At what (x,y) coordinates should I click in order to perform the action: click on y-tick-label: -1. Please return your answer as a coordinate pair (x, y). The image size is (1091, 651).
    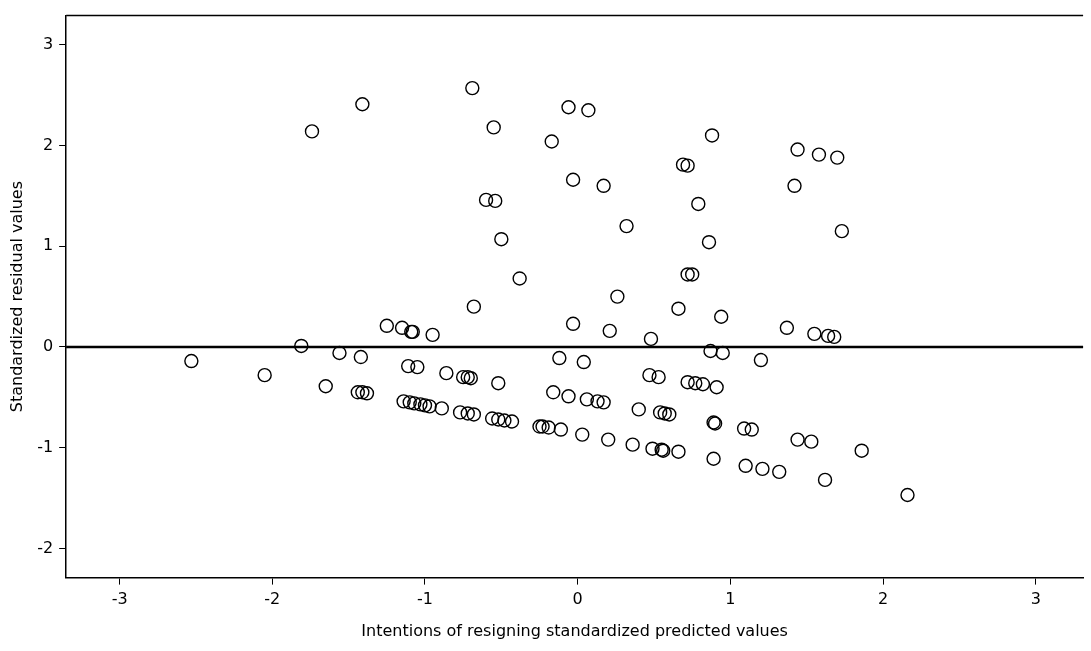
    Looking at the image, I should click on (45, 446).